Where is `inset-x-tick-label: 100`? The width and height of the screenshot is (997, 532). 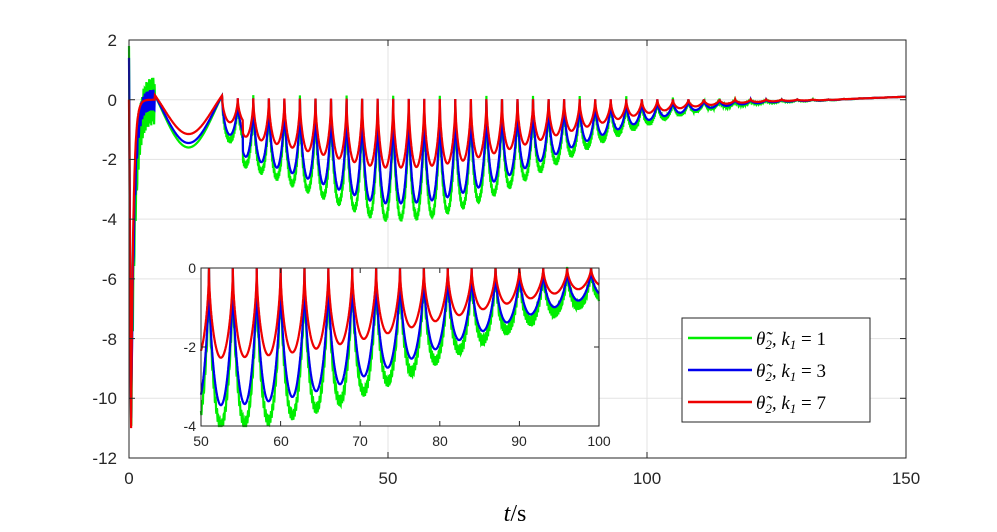
inset-x-tick-label: 100 is located at coordinates (599, 441).